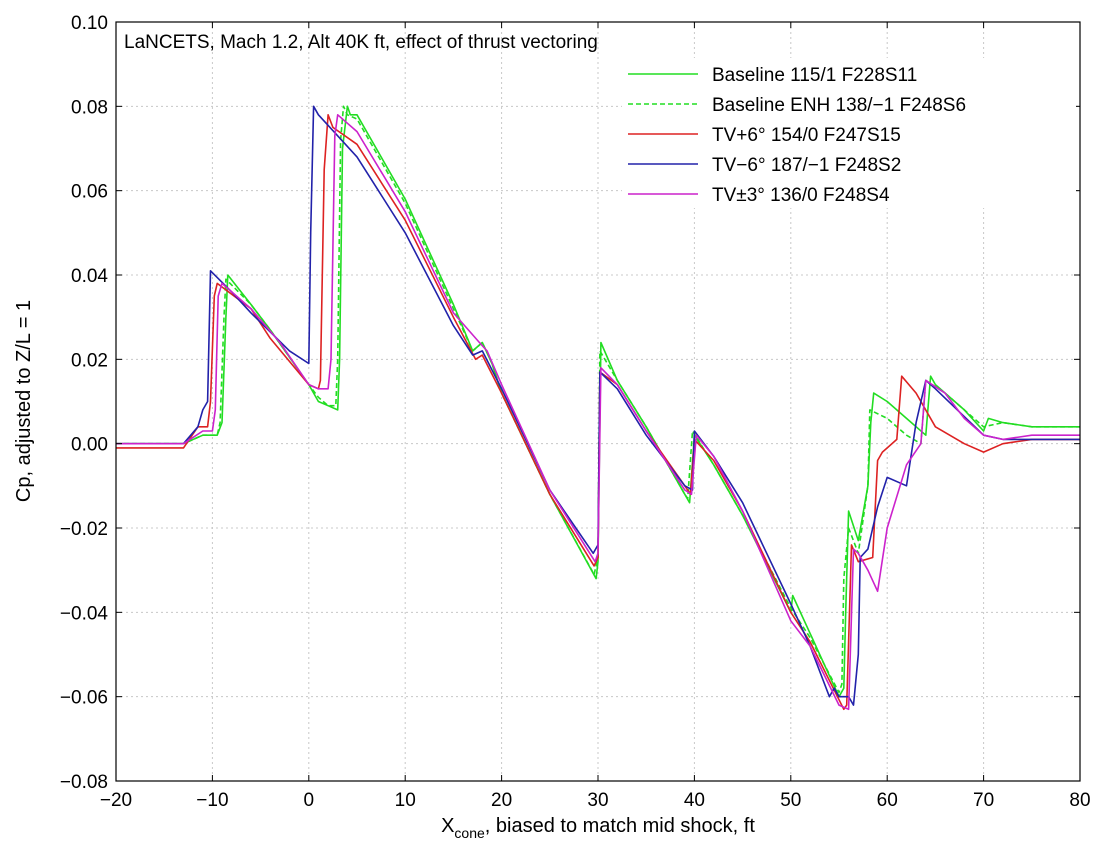  I want to click on y-tick-label: 0.00, so click(89, 445).